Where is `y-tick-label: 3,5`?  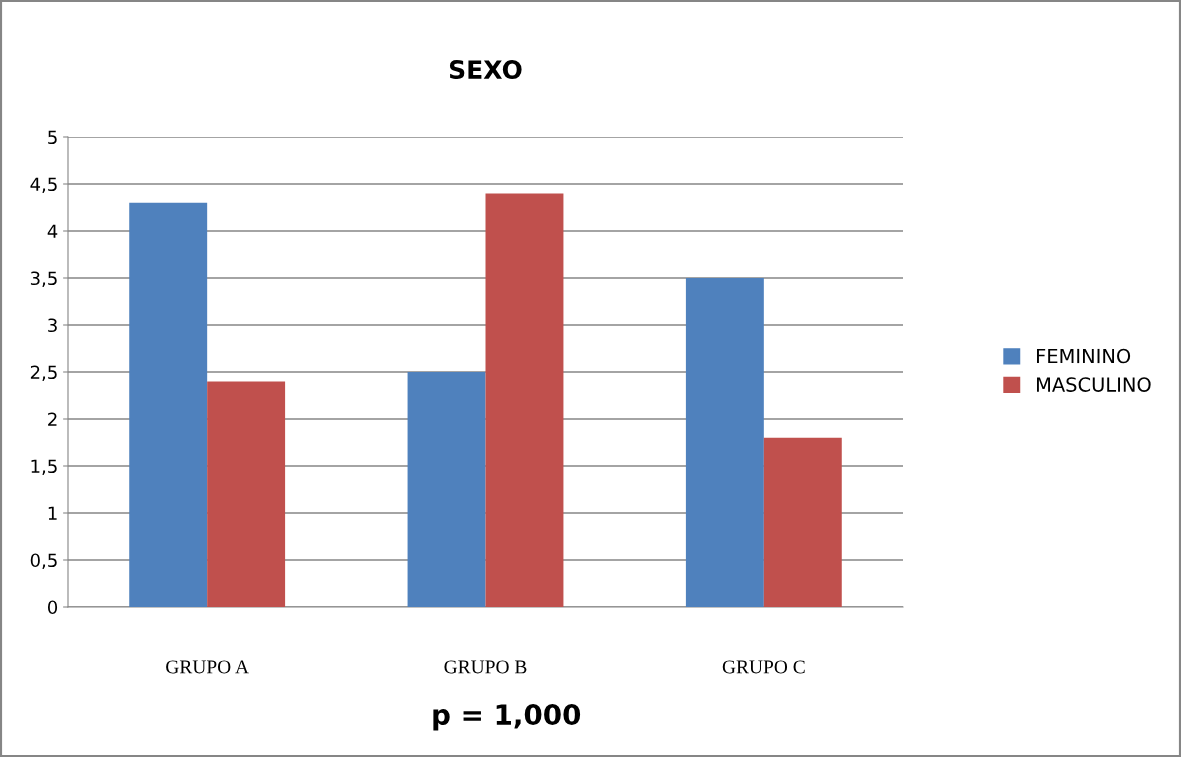
y-tick-label: 3,5 is located at coordinates (43, 279).